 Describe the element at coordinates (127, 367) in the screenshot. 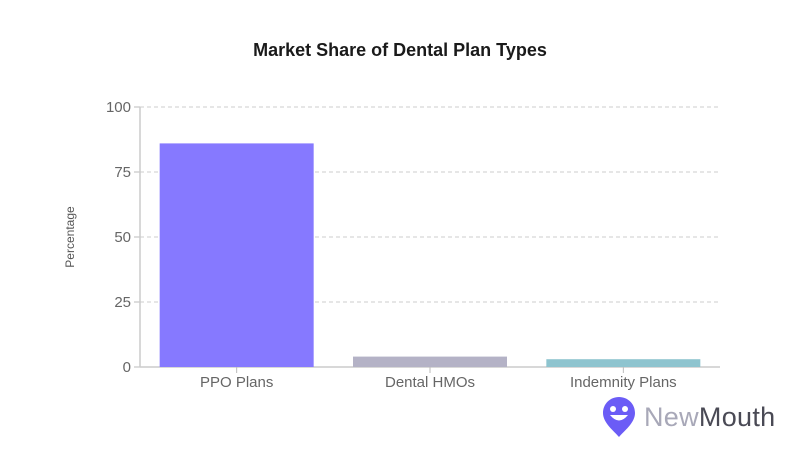

I see `y-tick-label: 0` at that location.